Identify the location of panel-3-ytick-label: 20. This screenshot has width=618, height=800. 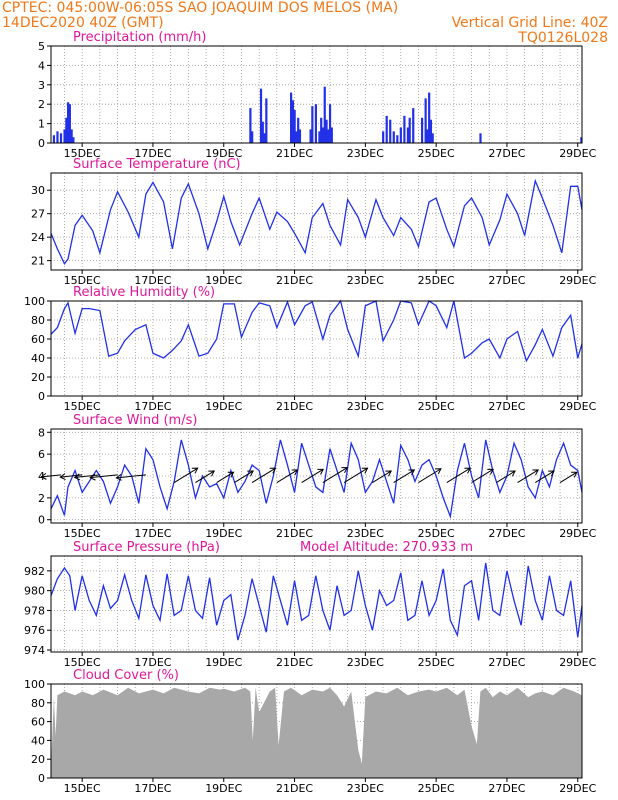
(38, 377).